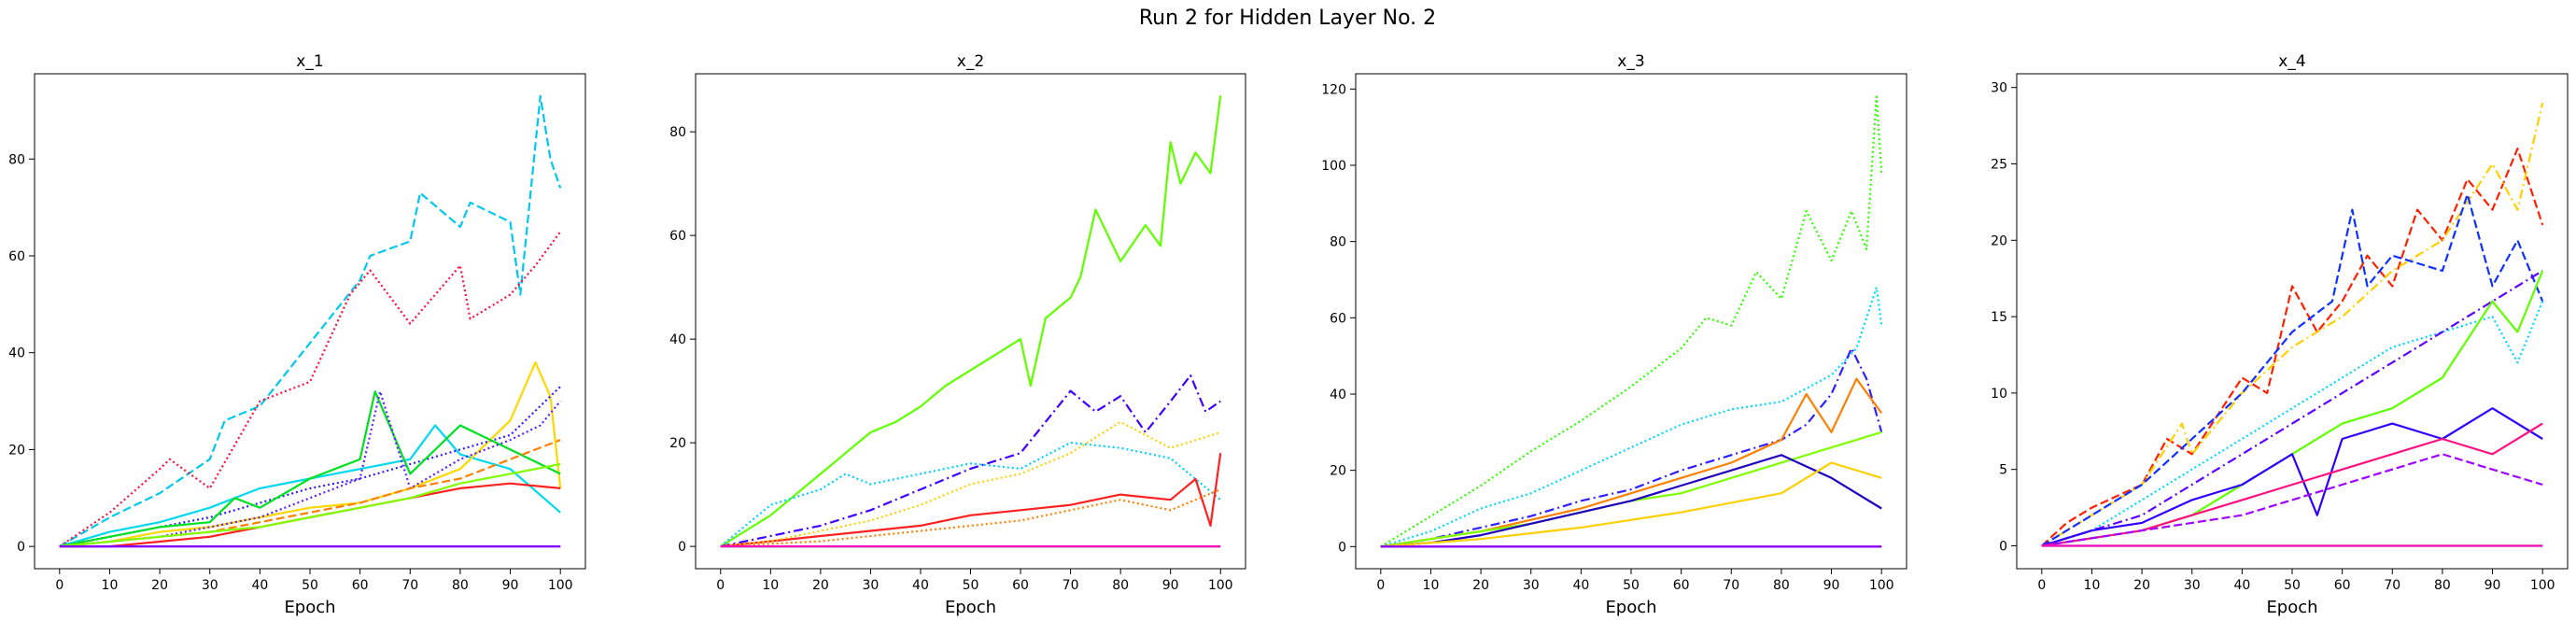 This screenshot has height=621, width=2576. I want to click on y-tick-label: 100, so click(1333, 167).